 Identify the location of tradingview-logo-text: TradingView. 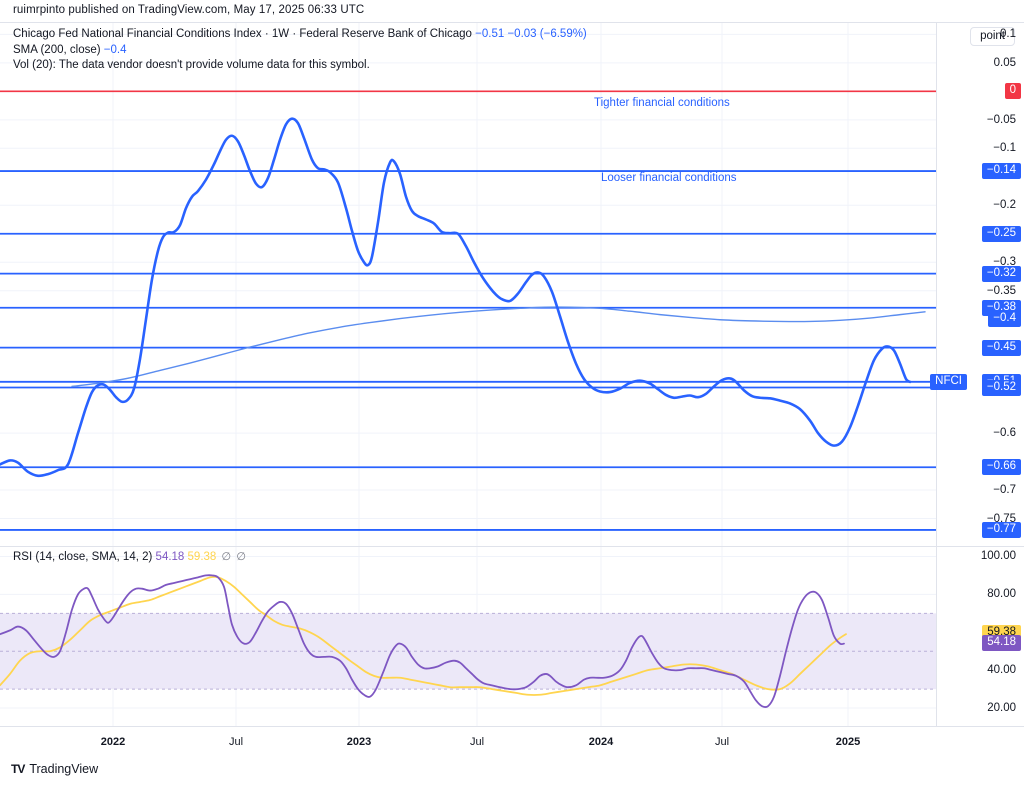
(64, 769).